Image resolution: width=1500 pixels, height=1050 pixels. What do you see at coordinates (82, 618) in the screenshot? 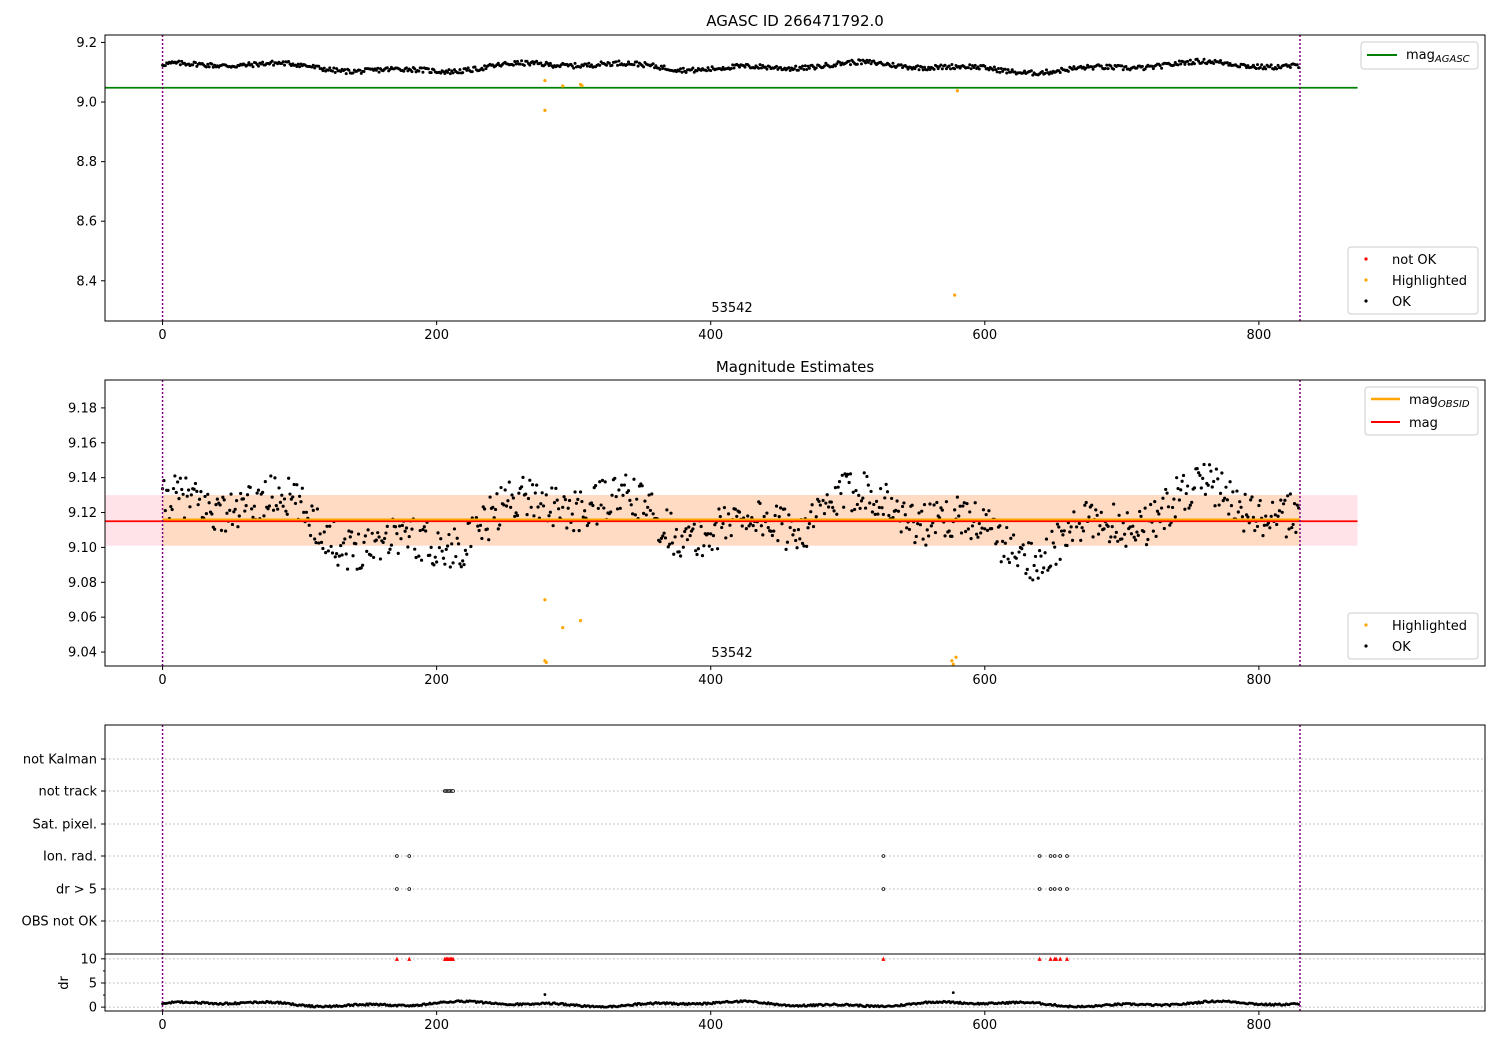
I see `y-tick-label: 9.06` at bounding box center [82, 618].